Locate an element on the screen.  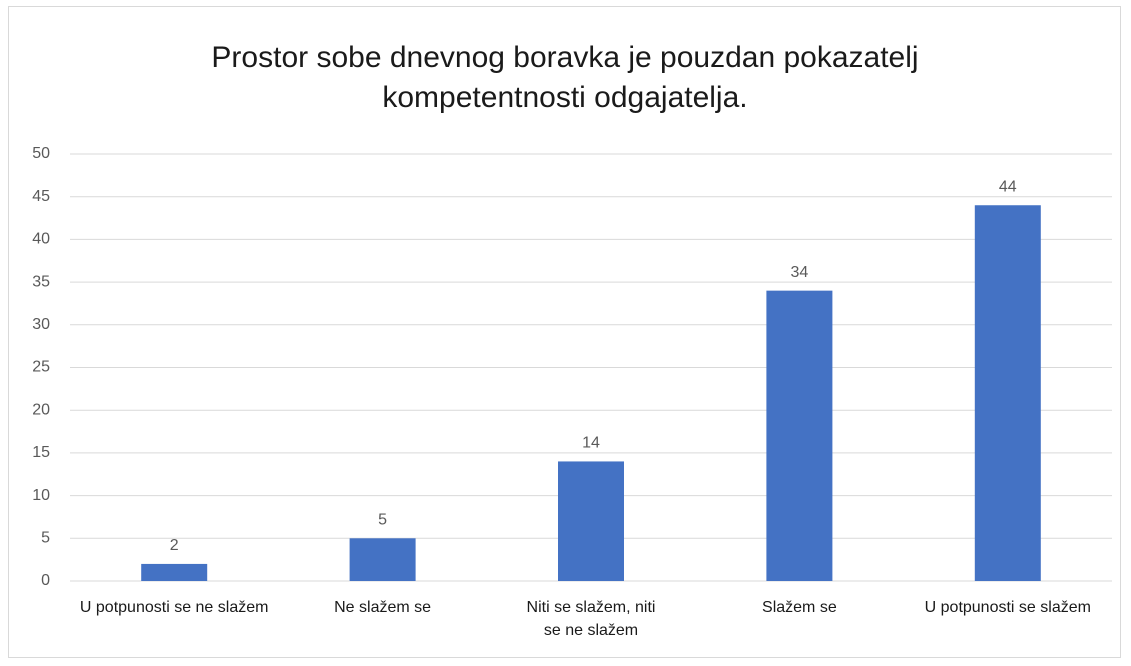
y-tick-label: 5 is located at coordinates (45, 538).